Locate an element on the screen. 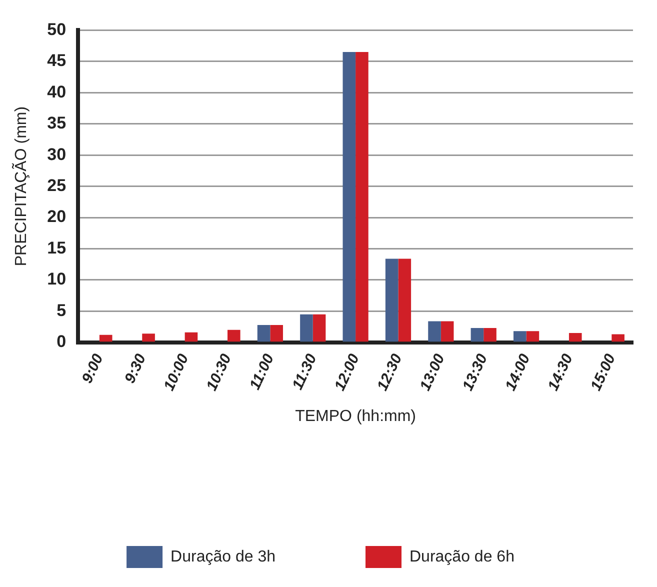 The width and height of the screenshot is (657, 587). x-tick-label: 10:00 is located at coordinates (176, 372).